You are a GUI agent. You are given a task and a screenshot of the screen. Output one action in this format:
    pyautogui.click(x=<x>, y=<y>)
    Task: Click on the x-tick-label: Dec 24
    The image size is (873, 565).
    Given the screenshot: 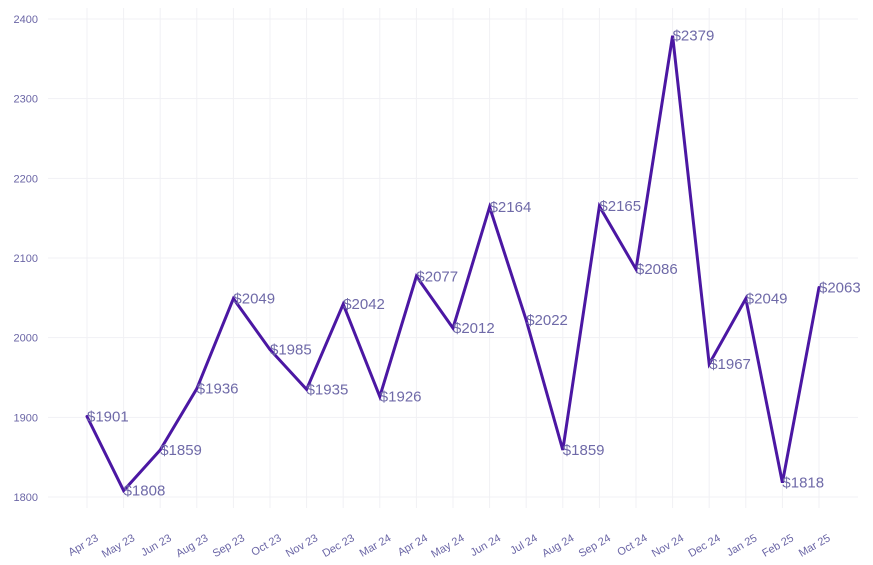 What is the action you would take?
    pyautogui.click(x=705, y=546)
    